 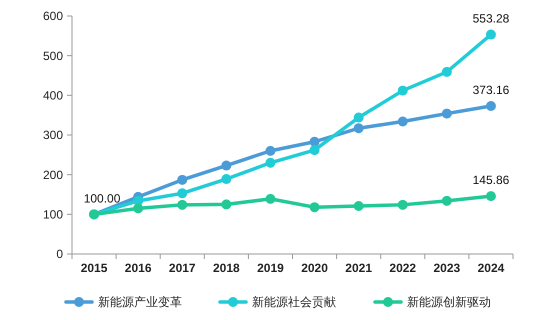 What do you see at coordinates (226, 268) in the screenshot?
I see `x-tick-label: 2018` at bounding box center [226, 268].